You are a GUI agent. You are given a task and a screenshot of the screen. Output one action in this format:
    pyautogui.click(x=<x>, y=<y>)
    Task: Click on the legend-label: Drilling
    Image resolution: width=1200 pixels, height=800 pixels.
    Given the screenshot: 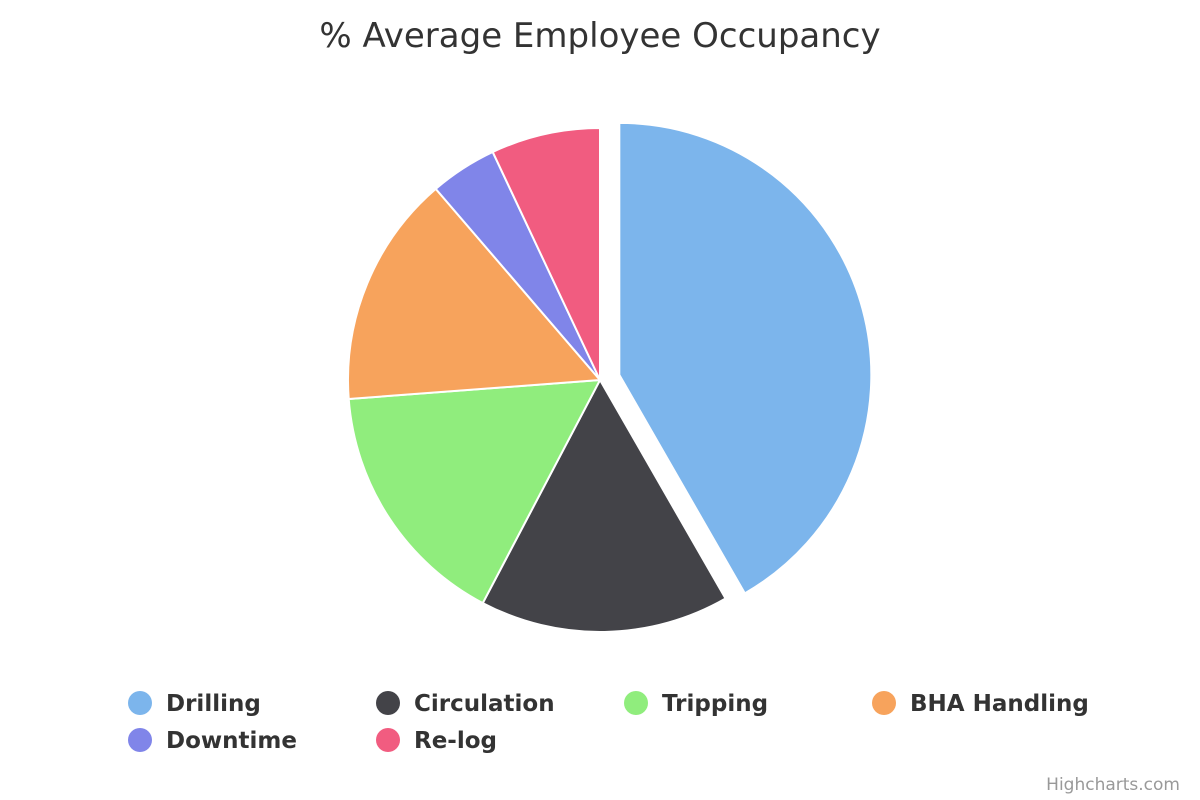 What is the action you would take?
    pyautogui.click(x=213, y=704)
    